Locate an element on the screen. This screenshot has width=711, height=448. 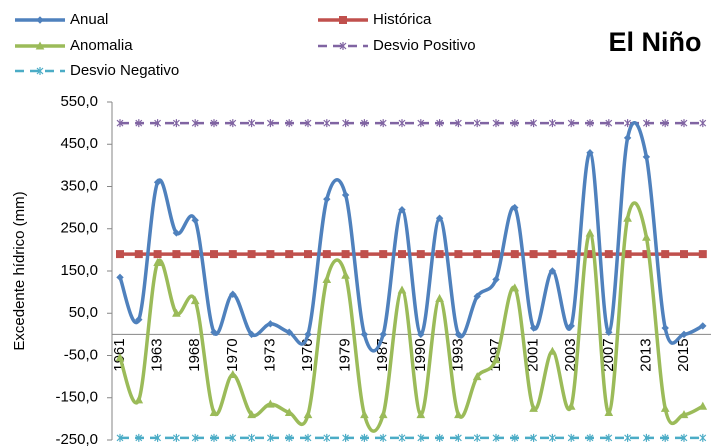
legend-label: Anual is located at coordinates (89, 19).